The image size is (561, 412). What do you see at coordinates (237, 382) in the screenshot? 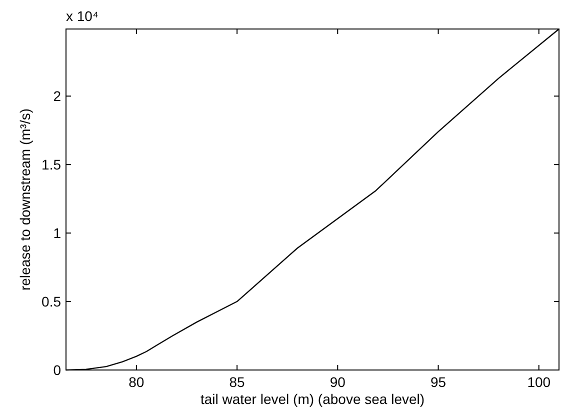
I see `x-tick-label: 85` at bounding box center [237, 382].